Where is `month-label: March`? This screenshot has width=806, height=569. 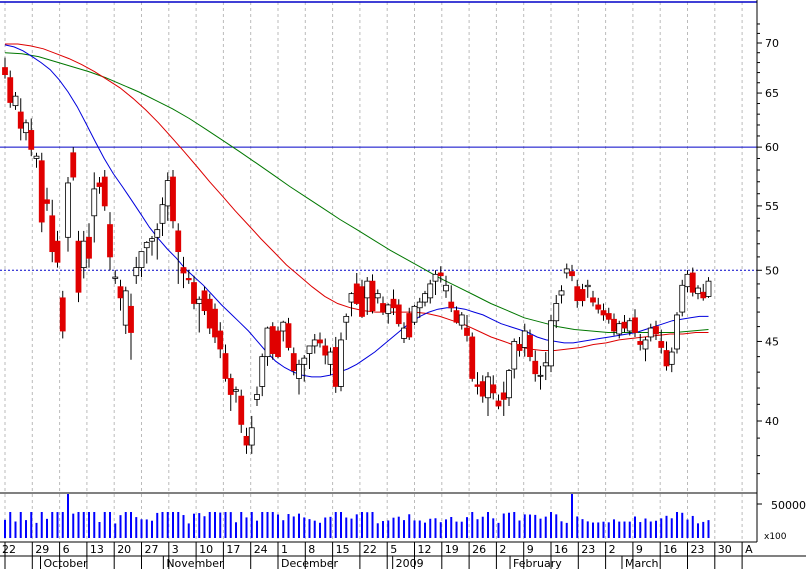 month-label: March is located at coordinates (642, 563).